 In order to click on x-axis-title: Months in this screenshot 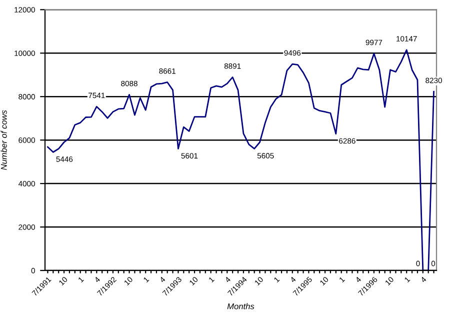, I will do `click(240, 306)`.